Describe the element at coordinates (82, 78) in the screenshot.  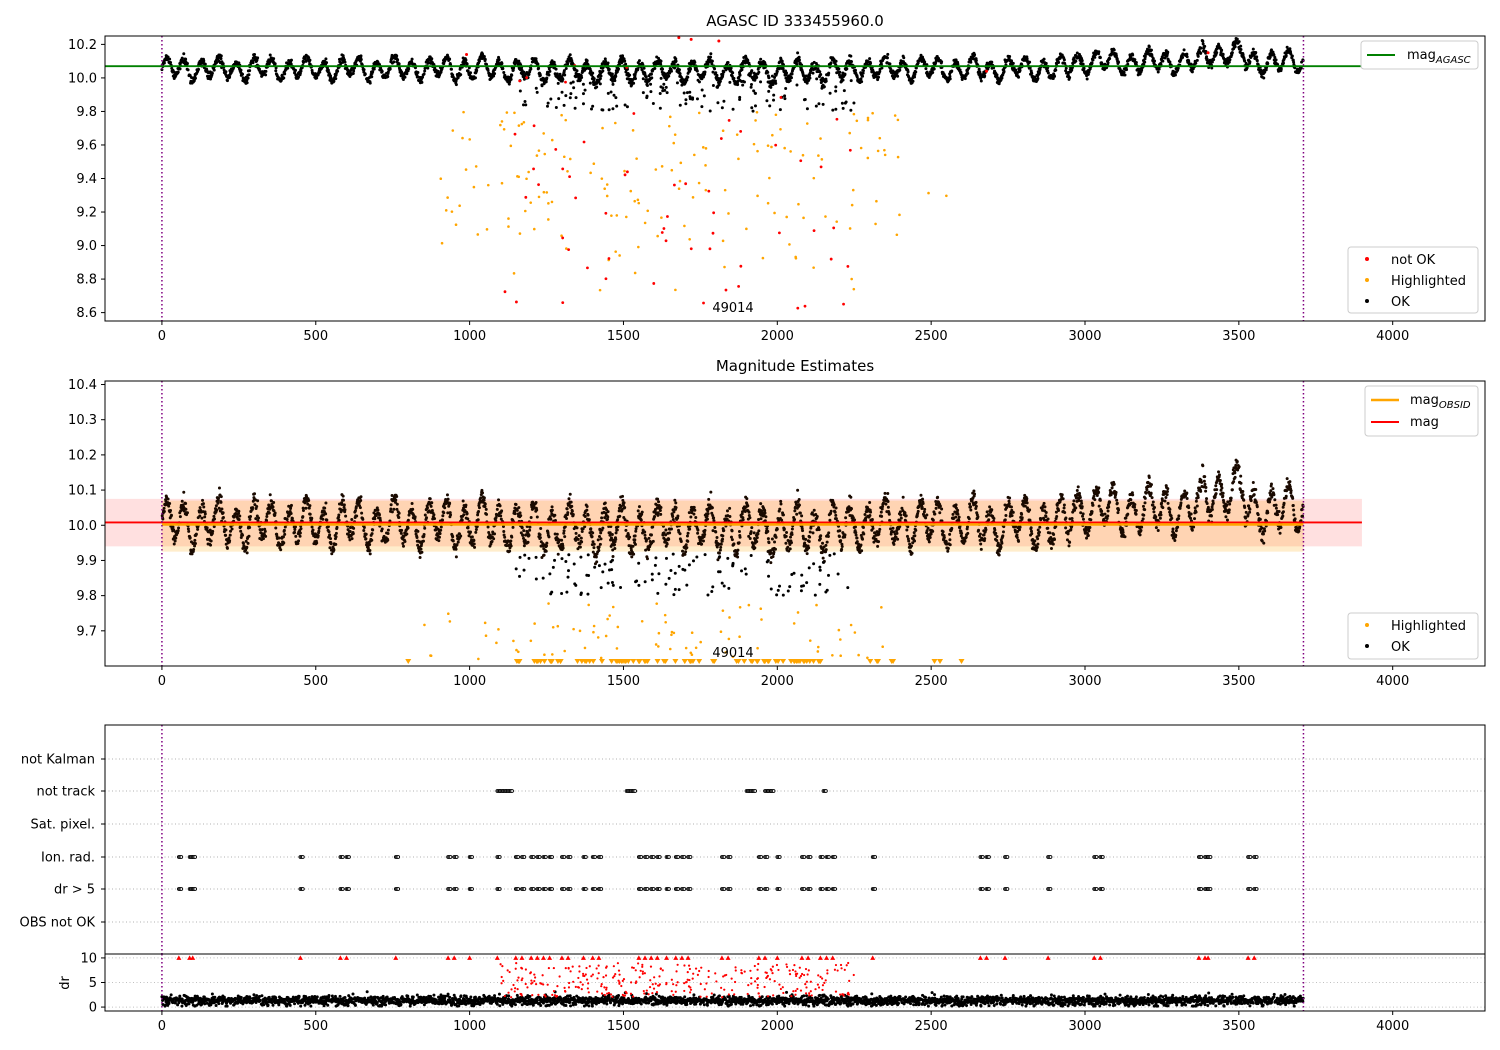
I see `y-tick-label: 10.0` at that location.